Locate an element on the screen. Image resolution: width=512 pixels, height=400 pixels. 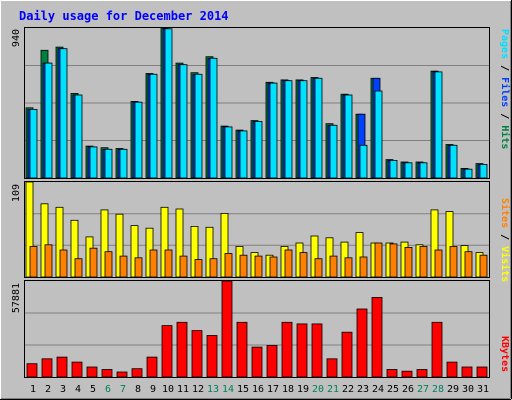
panel-2-legend: Sites / Visits is located at coordinates (505, 240).